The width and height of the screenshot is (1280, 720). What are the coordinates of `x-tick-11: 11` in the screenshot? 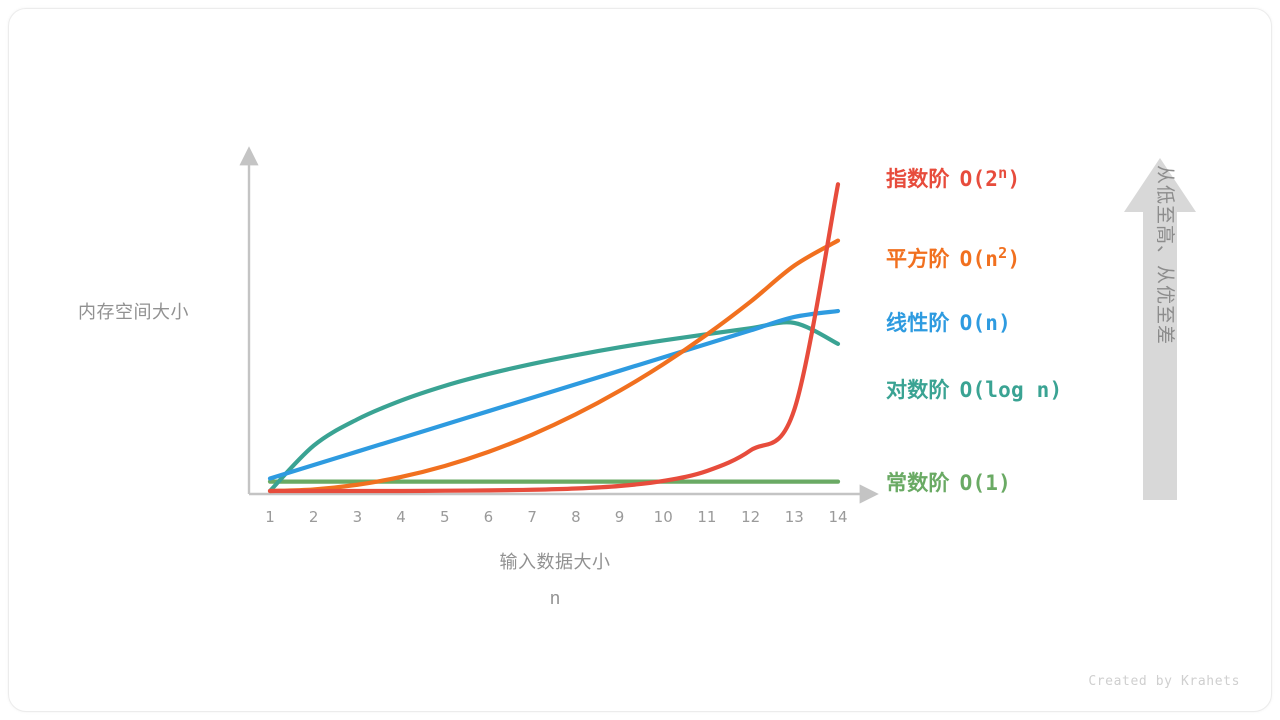 It's located at (707, 517).